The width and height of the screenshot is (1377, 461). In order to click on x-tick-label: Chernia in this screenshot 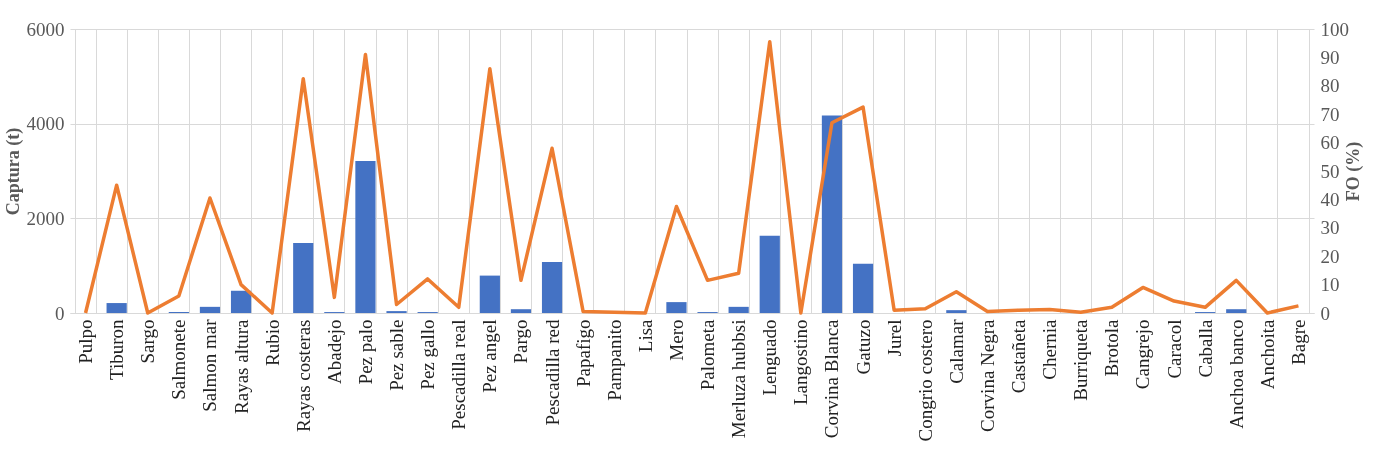, I will do `click(1050, 349)`.